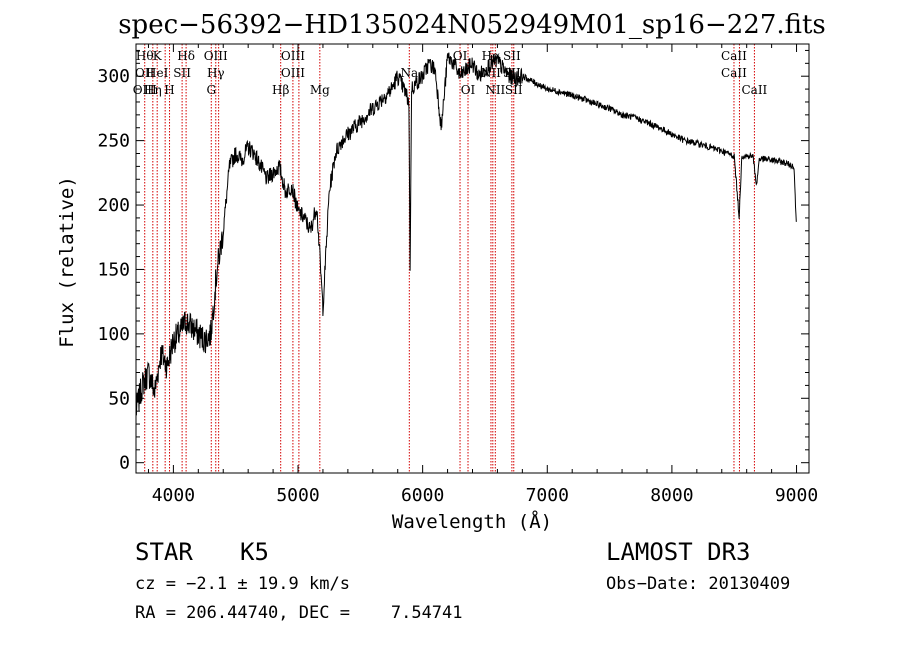  What do you see at coordinates (698, 584) in the screenshot?
I see `observation-date: Obs−Date: 20130409` at bounding box center [698, 584].